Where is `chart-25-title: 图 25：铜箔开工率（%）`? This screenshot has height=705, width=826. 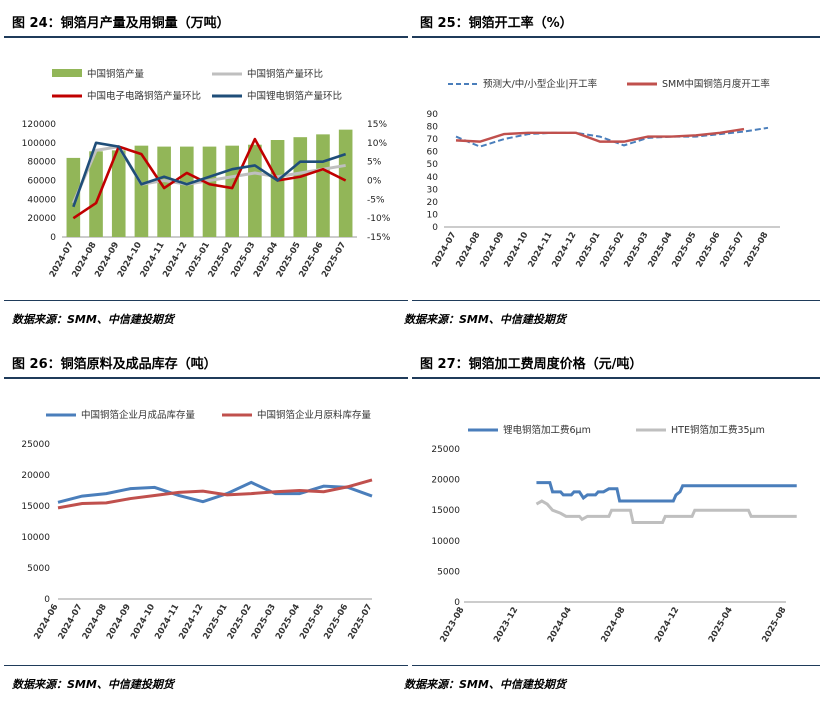
chart-25-title: 图 25：铜箔开工率（%） is located at coordinates (496, 23).